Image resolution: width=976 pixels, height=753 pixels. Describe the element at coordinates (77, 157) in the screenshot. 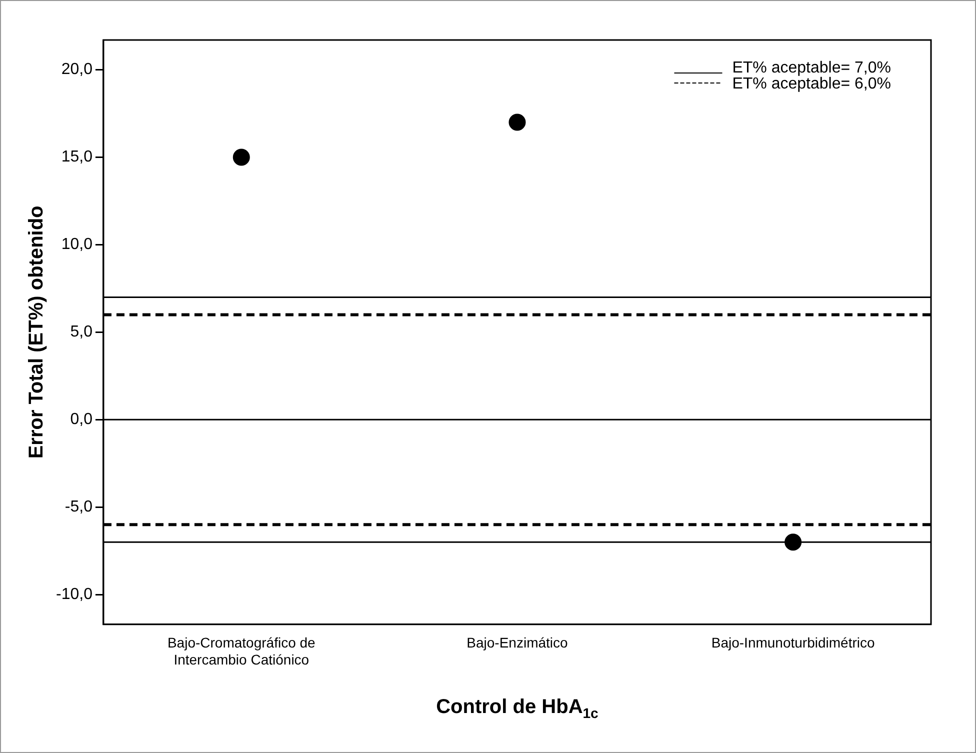

I see `y-tick-label: 15,0` at that location.